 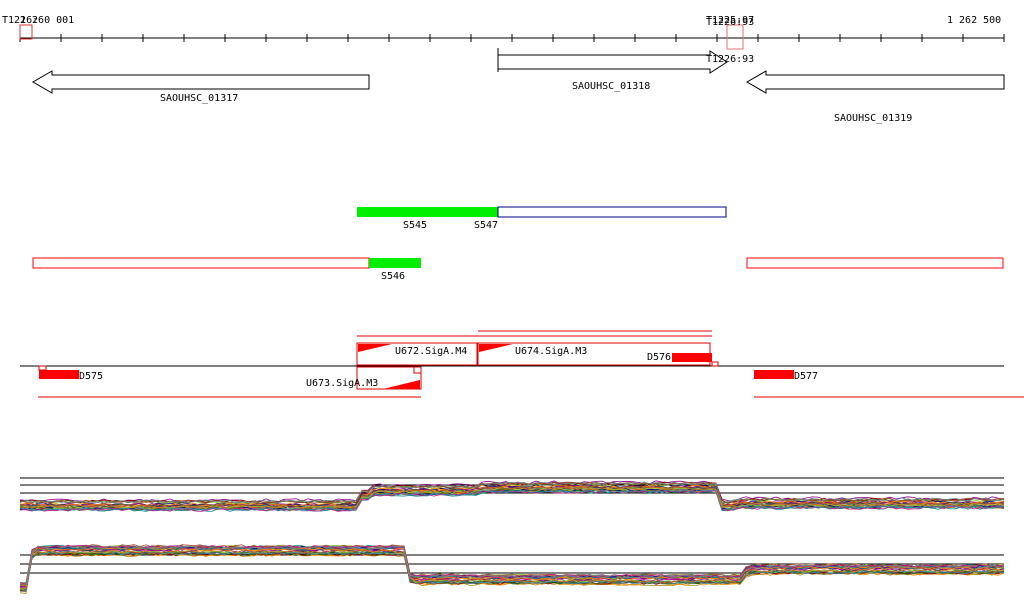 What do you see at coordinates (873, 118) in the screenshot?
I see `gene-label-saouhsc-01319: SAOUHSC_01319` at bounding box center [873, 118].